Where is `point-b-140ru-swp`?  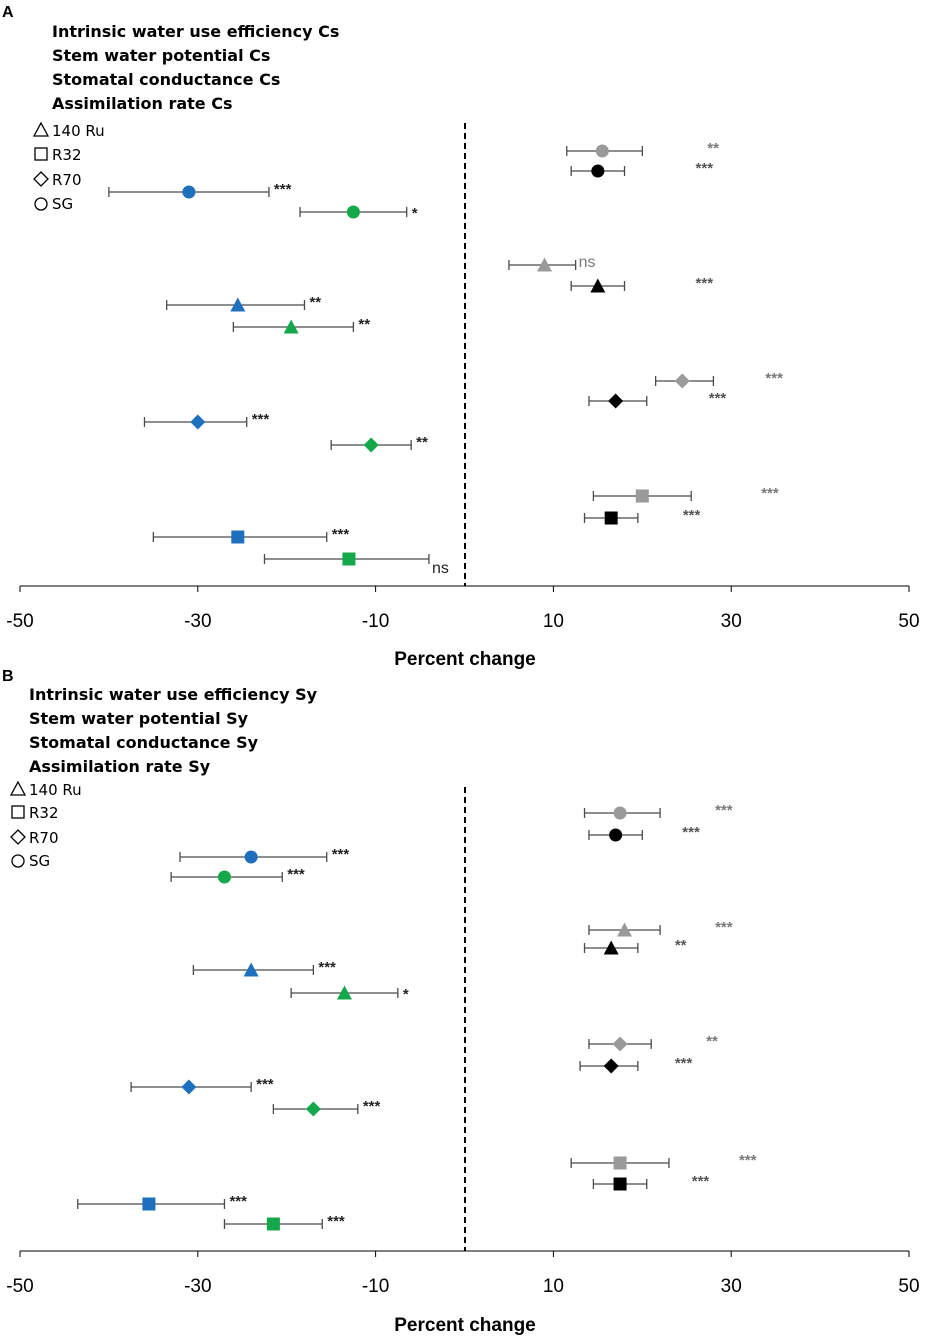
point-b-140ru-swp is located at coordinates (611, 947).